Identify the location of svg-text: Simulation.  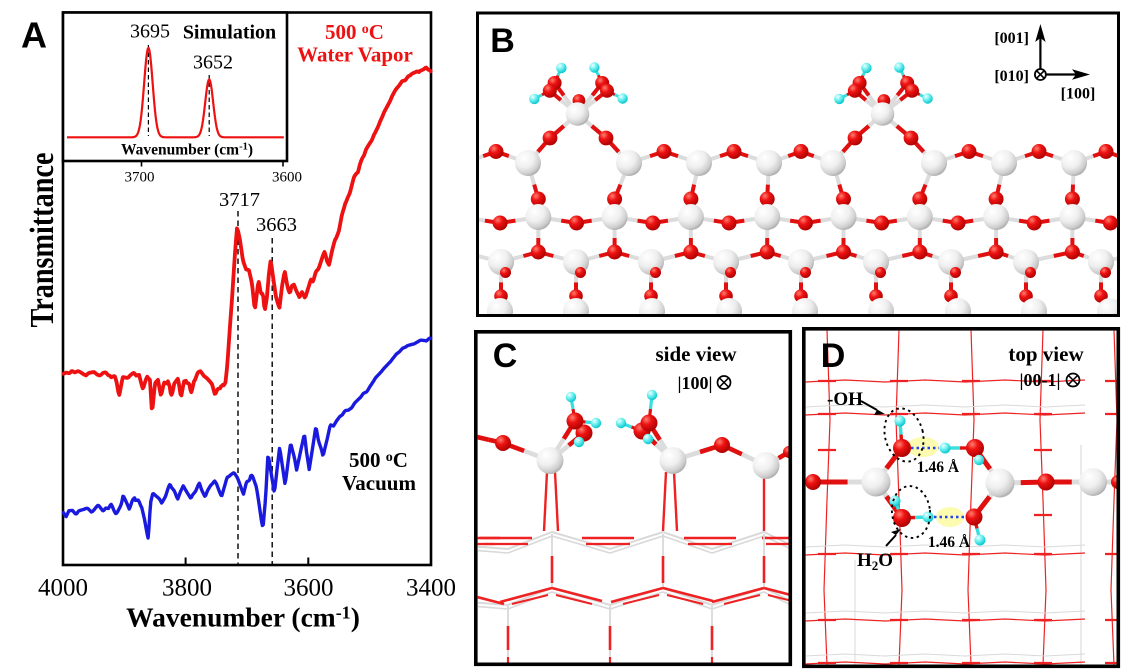
(229, 33).